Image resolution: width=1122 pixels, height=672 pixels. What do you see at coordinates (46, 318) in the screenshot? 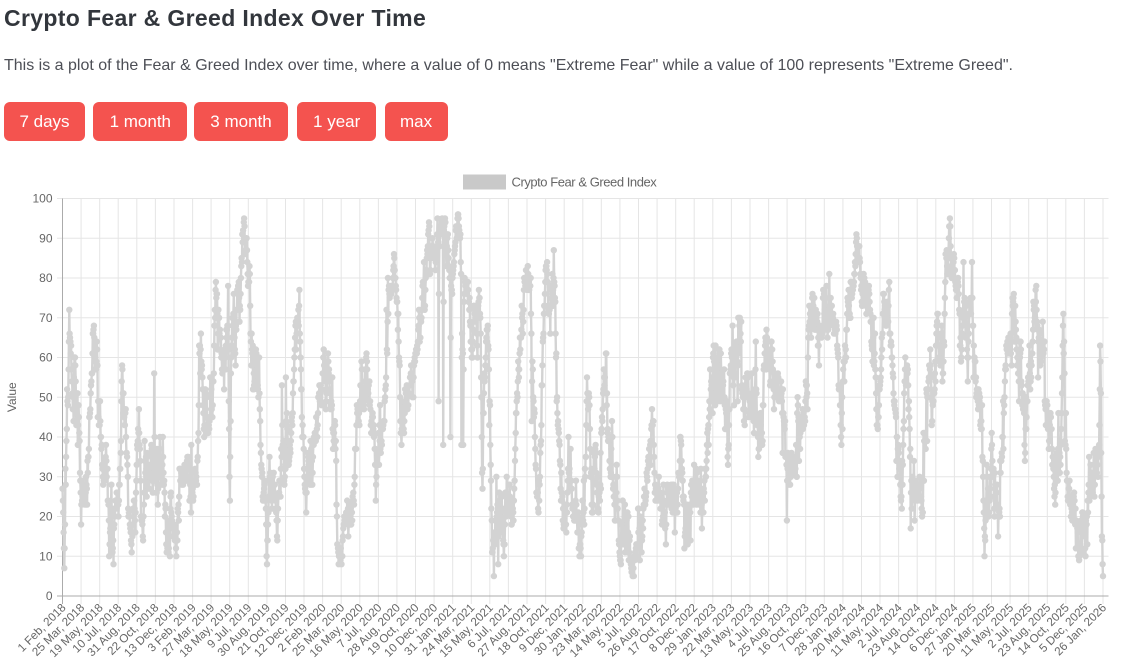
I see `svg-text: 70` at bounding box center [46, 318].